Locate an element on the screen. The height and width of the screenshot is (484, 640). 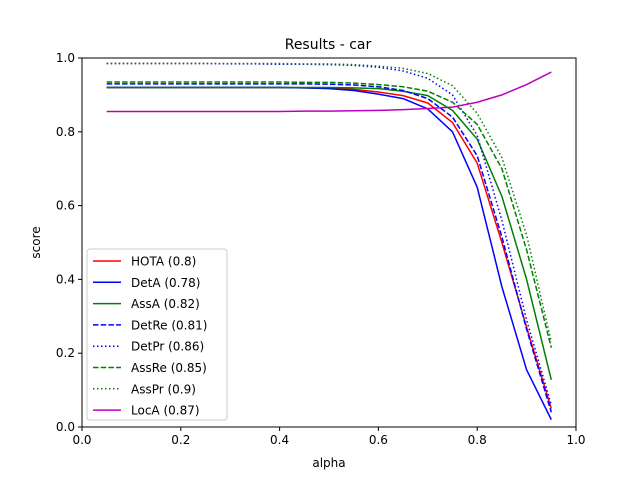
y-tick-label: 0.6 is located at coordinates (65, 206).